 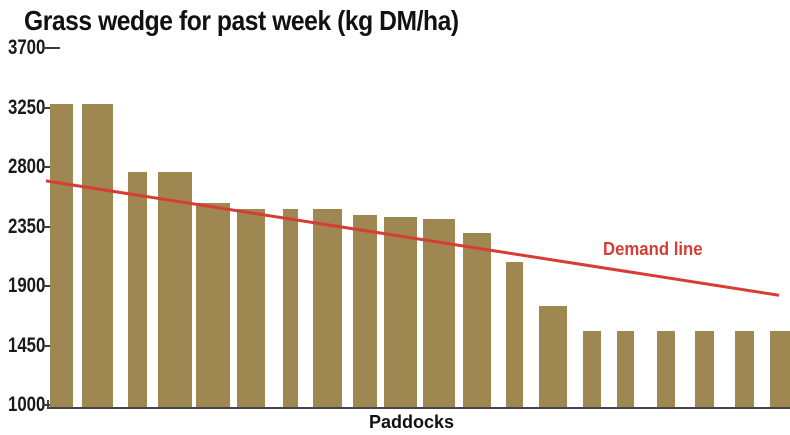 What do you see at coordinates (27, 107) in the screenshot?
I see `y-tick-label: 3250` at bounding box center [27, 107].